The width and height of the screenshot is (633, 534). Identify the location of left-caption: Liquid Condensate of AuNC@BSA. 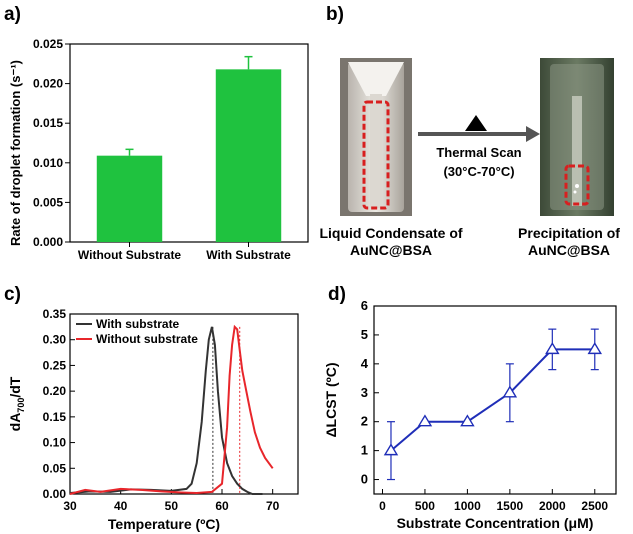
(391, 242).